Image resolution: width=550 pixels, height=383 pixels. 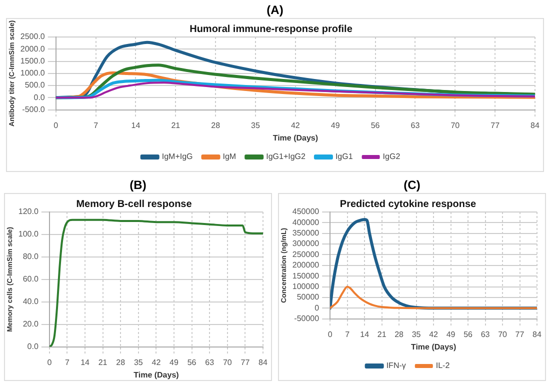 I want to click on y-tick-label: 300000, so click(x=306, y=243).